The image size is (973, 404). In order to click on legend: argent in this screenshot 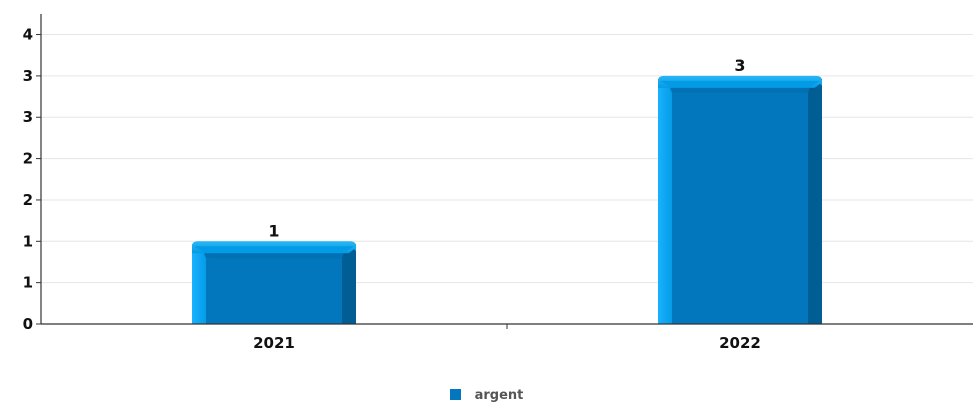, I will do `click(486, 395)`.